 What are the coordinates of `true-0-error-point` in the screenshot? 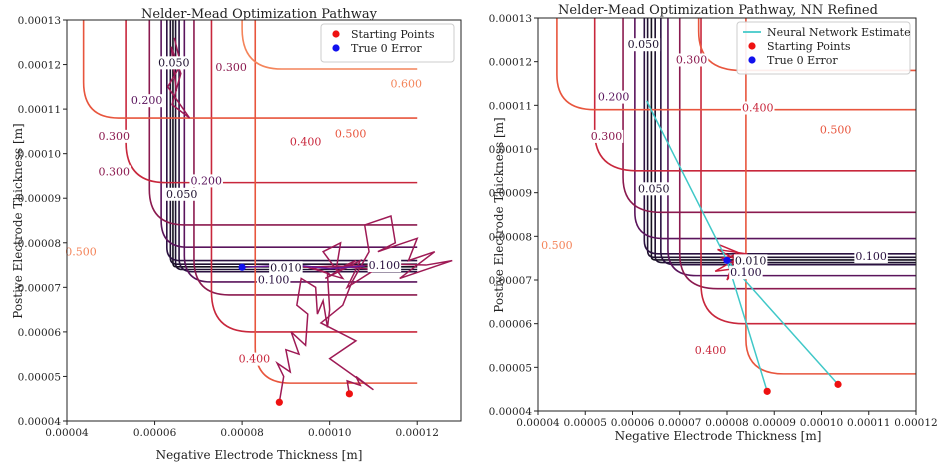 It's located at (727, 260).